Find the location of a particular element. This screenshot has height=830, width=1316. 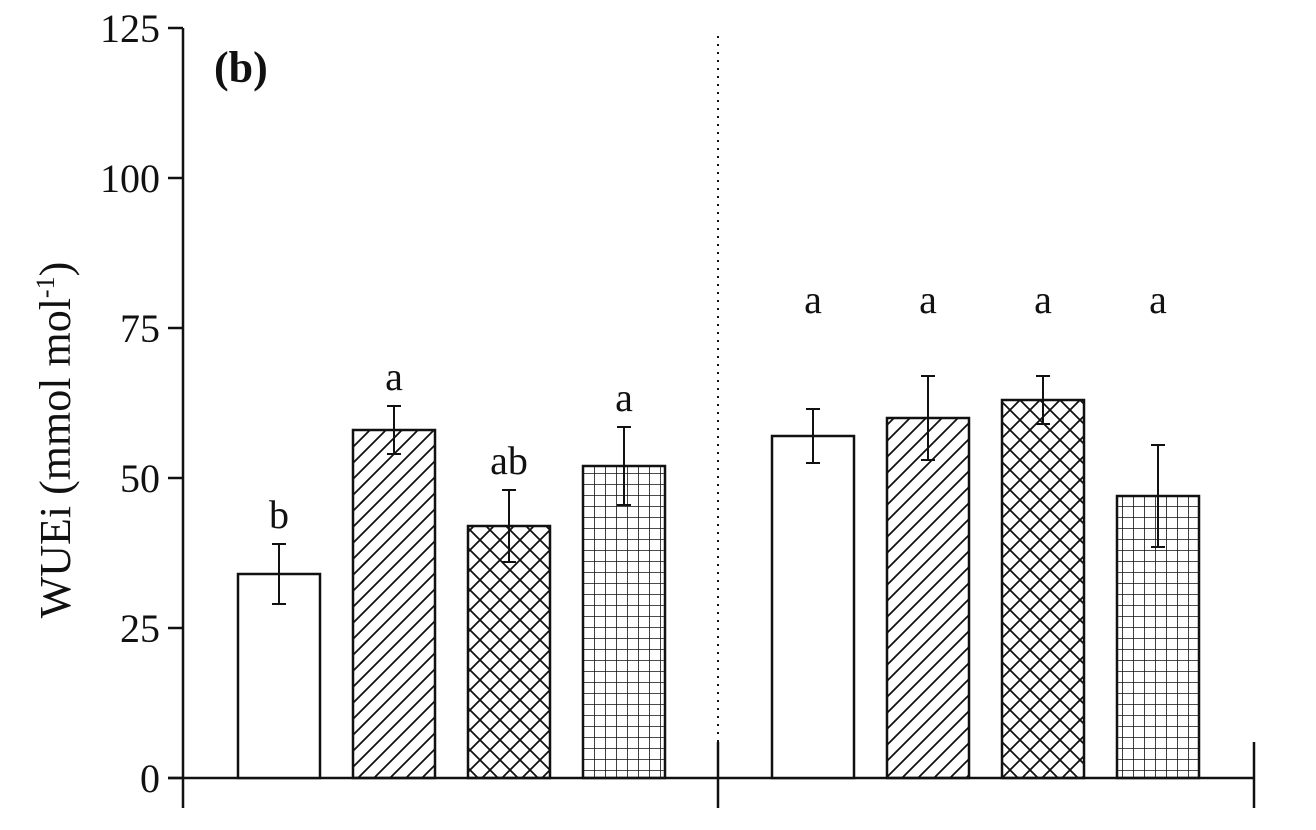

y-axis-label: WUEi (mmol mol-1) is located at coordinates (55, 440).